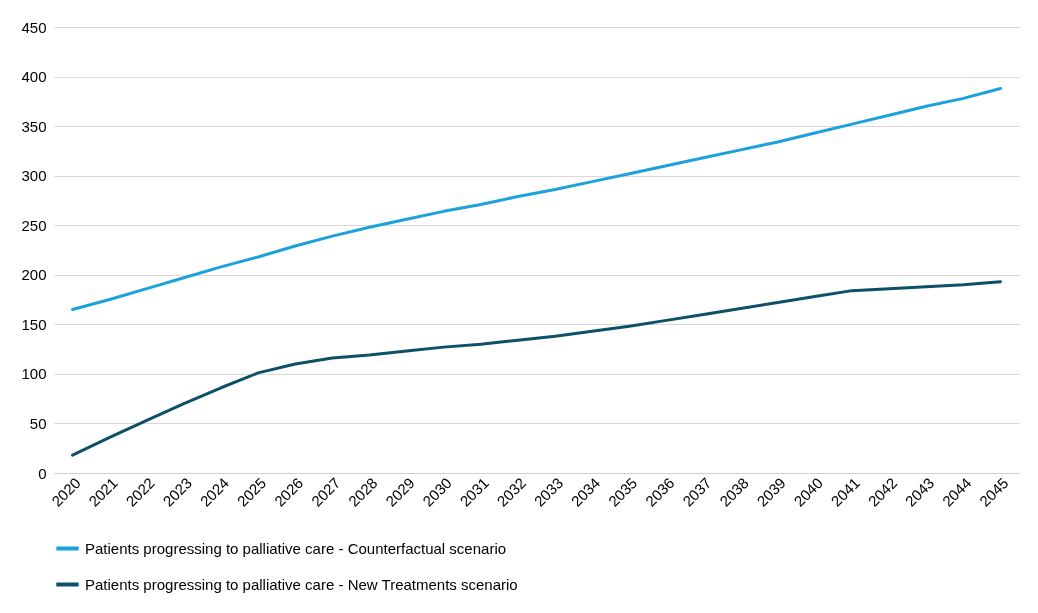 This screenshot has height=613, width=1038. What do you see at coordinates (34, 225) in the screenshot?
I see `y-tick-label: 250` at bounding box center [34, 225].